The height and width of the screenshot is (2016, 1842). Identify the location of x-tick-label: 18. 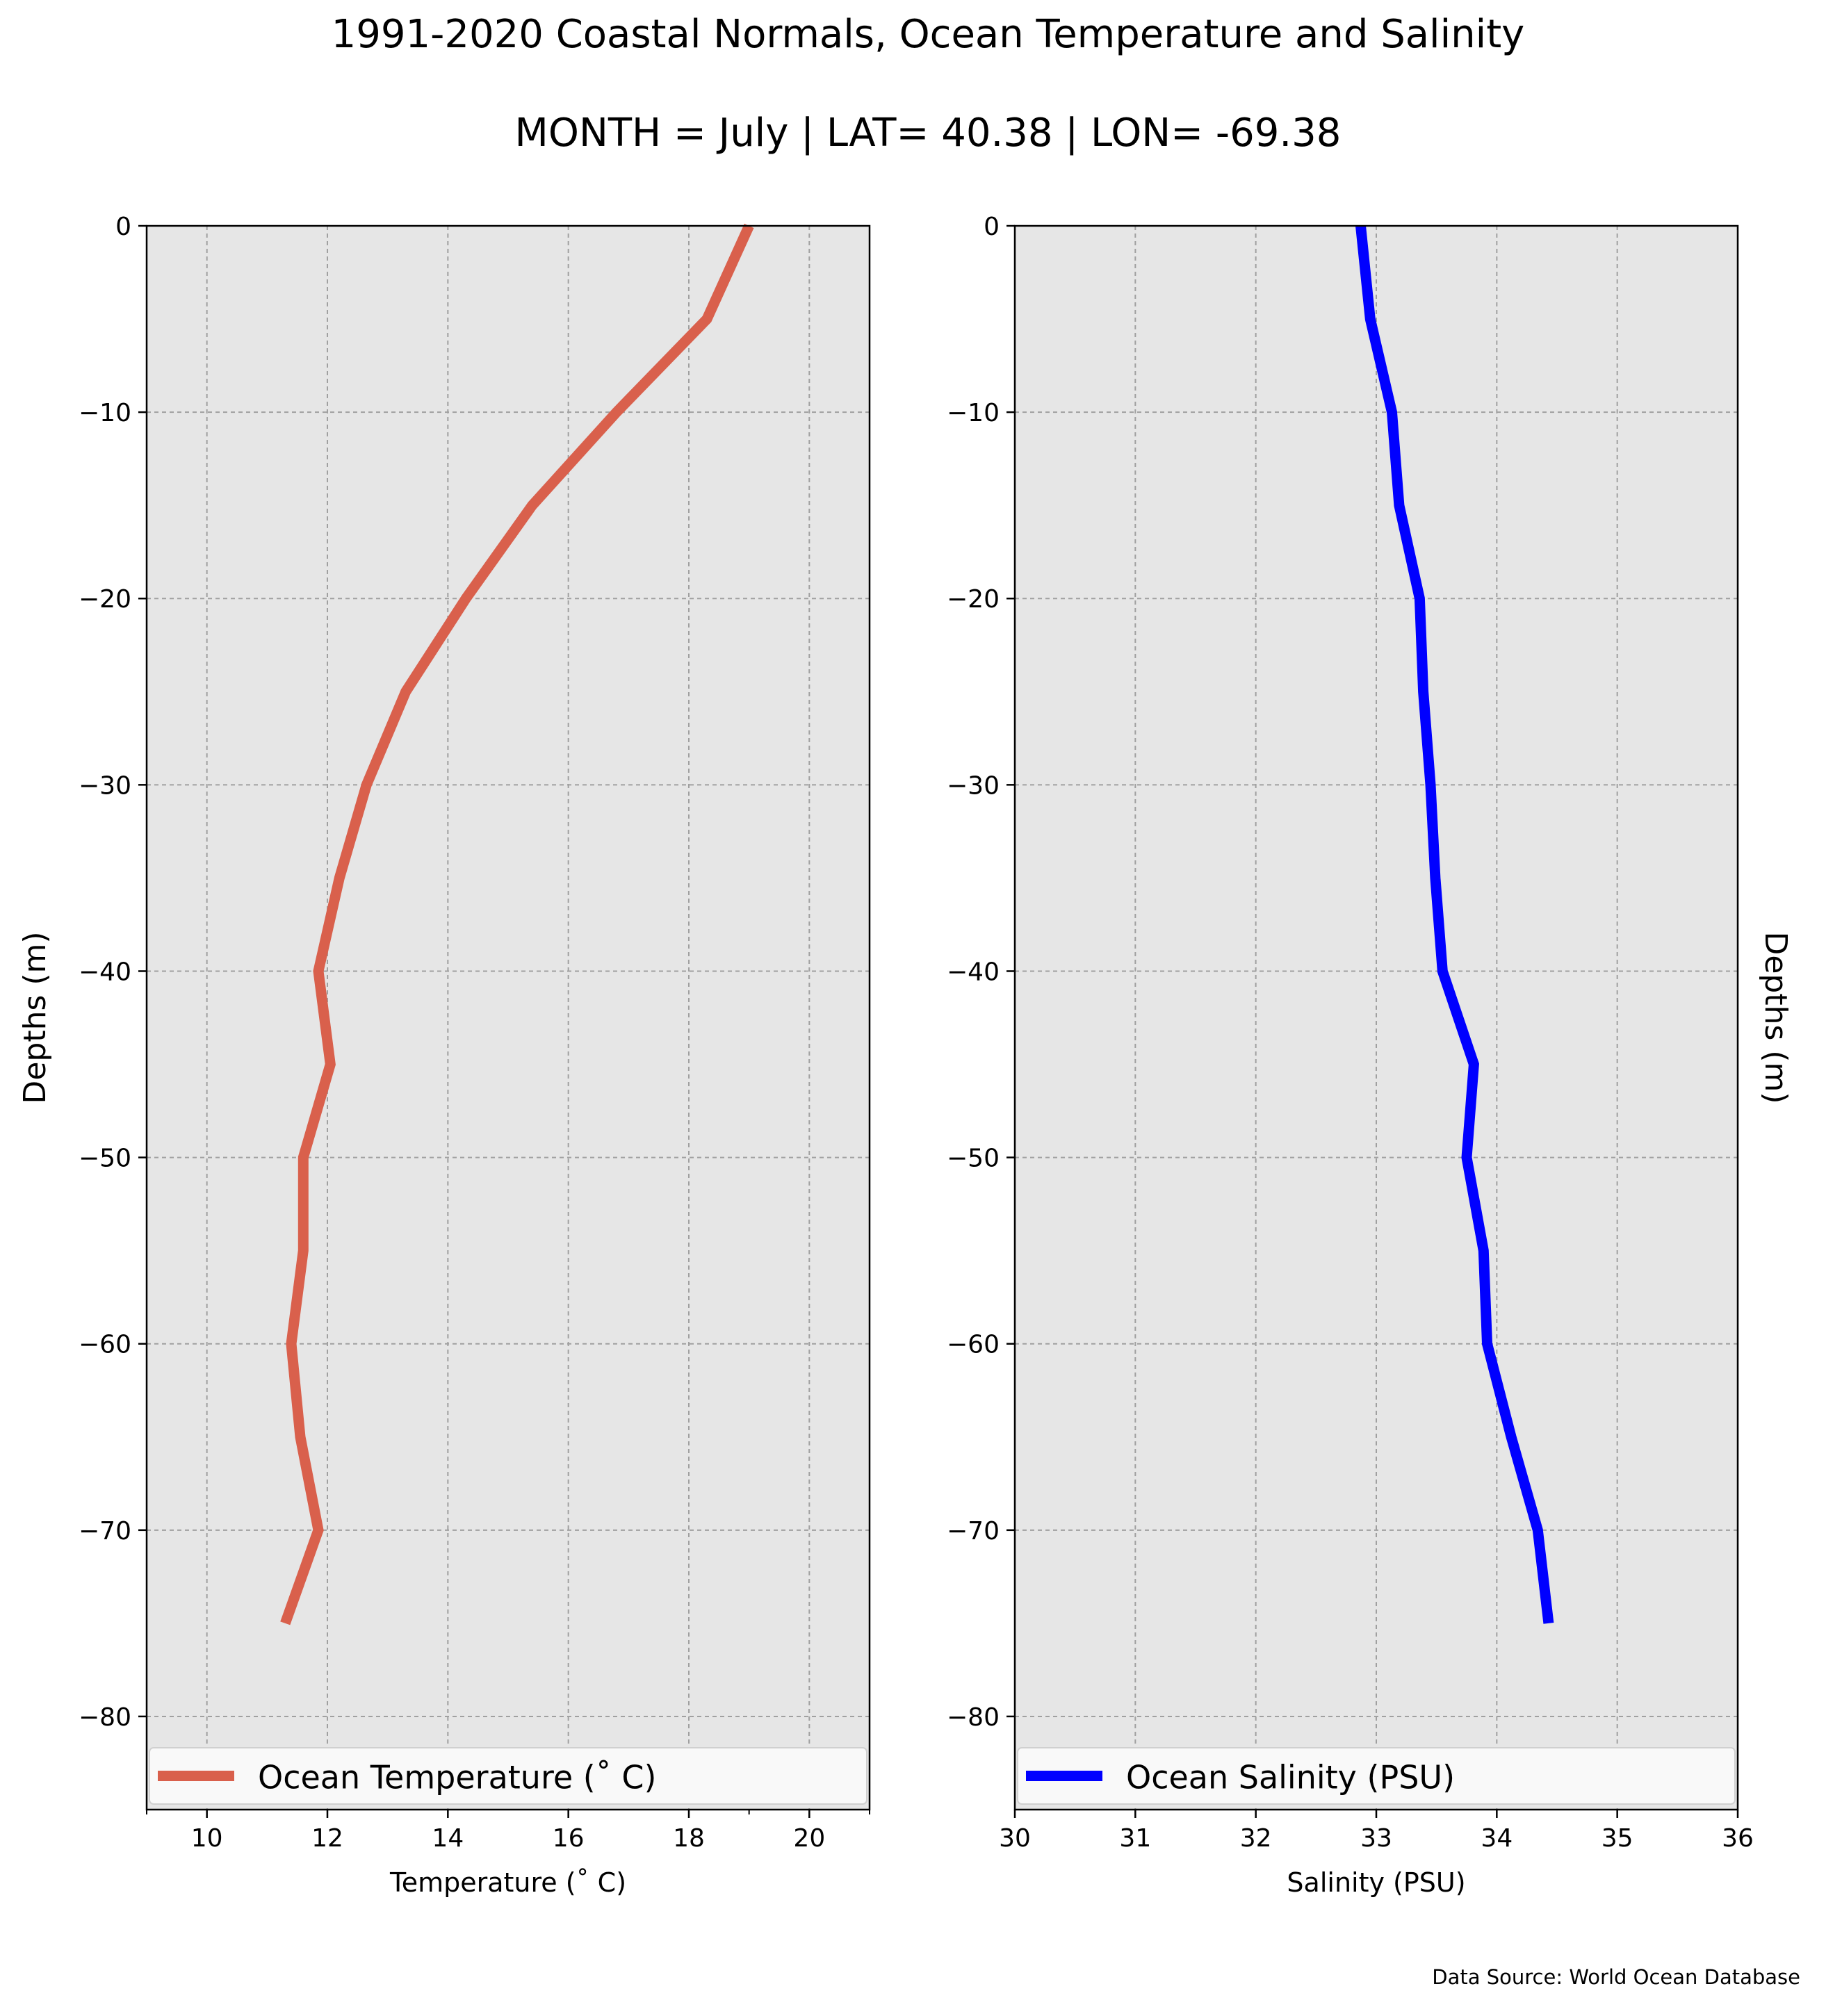
(689, 1838).